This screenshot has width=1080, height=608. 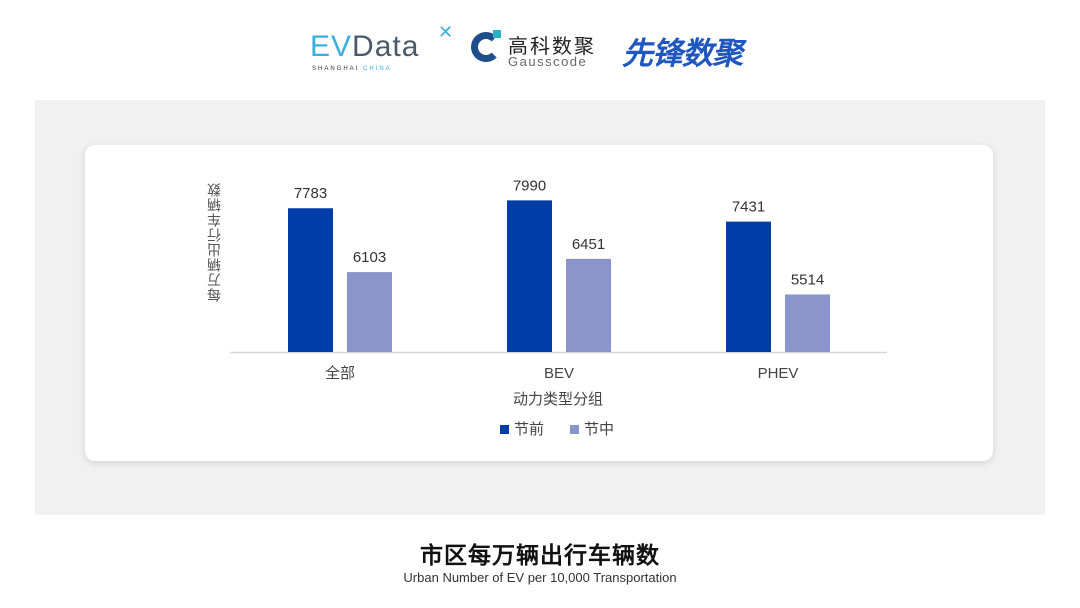 What do you see at coordinates (529, 276) in the screenshot?
I see `bar-BEV-节前` at bounding box center [529, 276].